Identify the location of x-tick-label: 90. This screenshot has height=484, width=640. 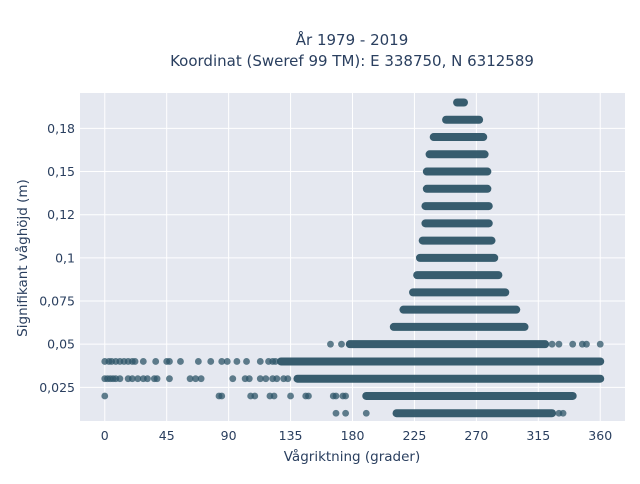
(229, 435).